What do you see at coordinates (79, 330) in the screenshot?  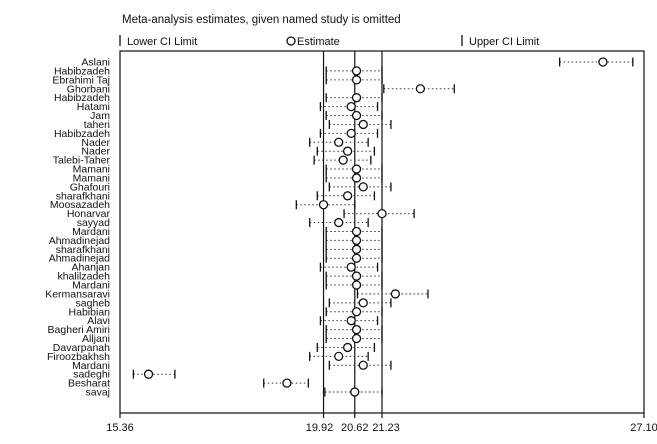 I see `study-label: Bagheri Amiri` at bounding box center [79, 330].